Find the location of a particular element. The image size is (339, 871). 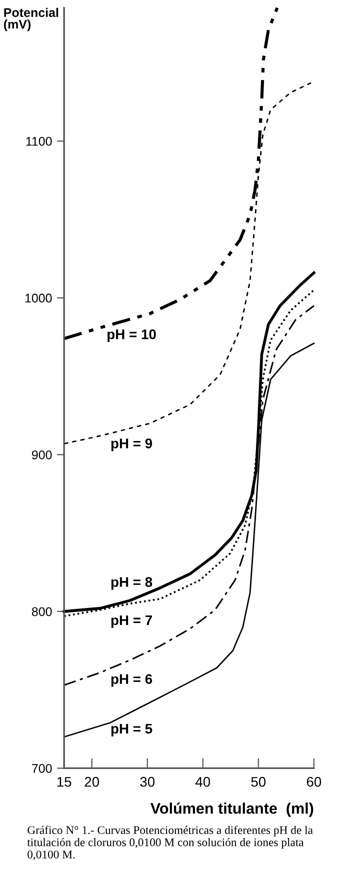

y-tick-label: 900 is located at coordinates (42, 455).